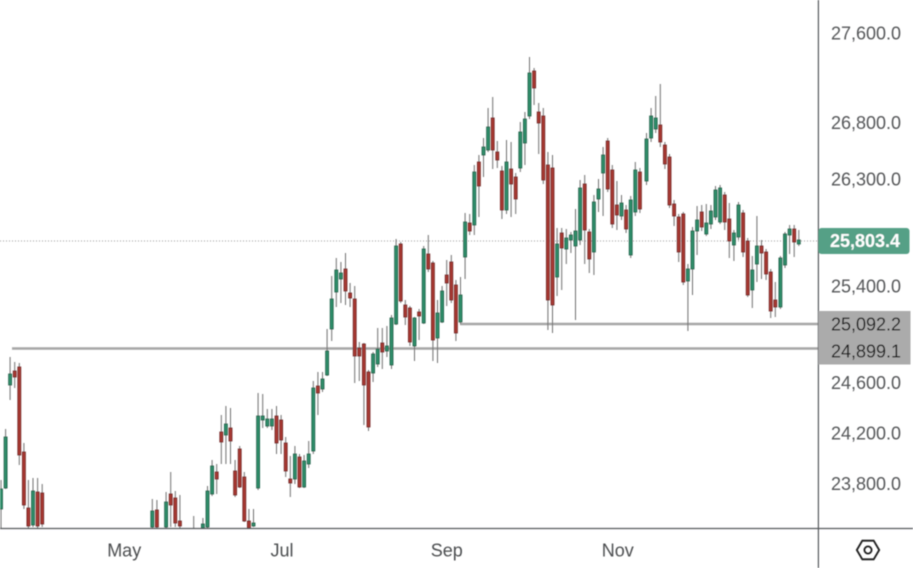  Describe the element at coordinates (866, 123) in the screenshot. I see `svg-text: 26,800.0` at that location.